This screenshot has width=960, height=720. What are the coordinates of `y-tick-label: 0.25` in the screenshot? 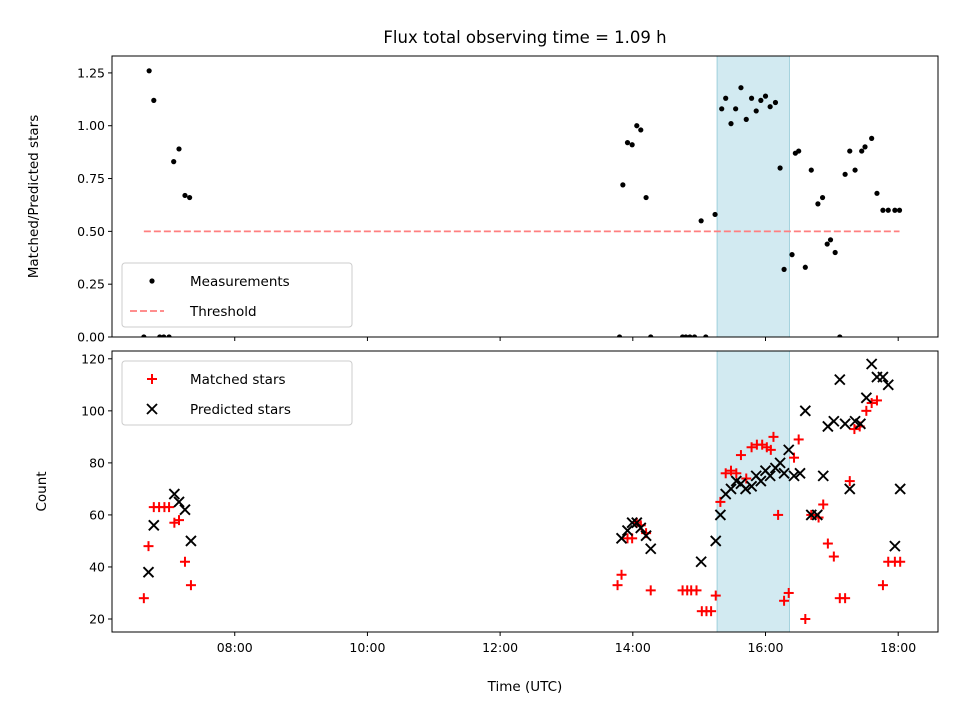 It's located at (91, 284).